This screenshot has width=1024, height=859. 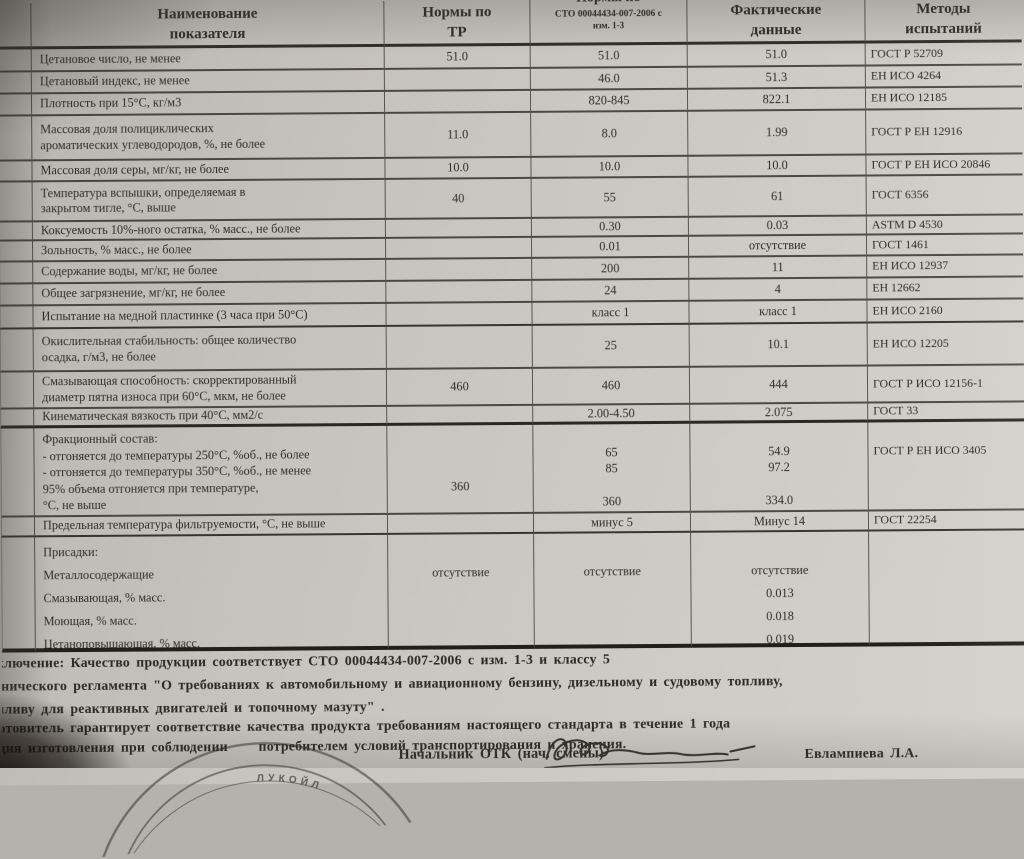 What do you see at coordinates (649, 753) in the screenshot?
I see `signature` at bounding box center [649, 753].